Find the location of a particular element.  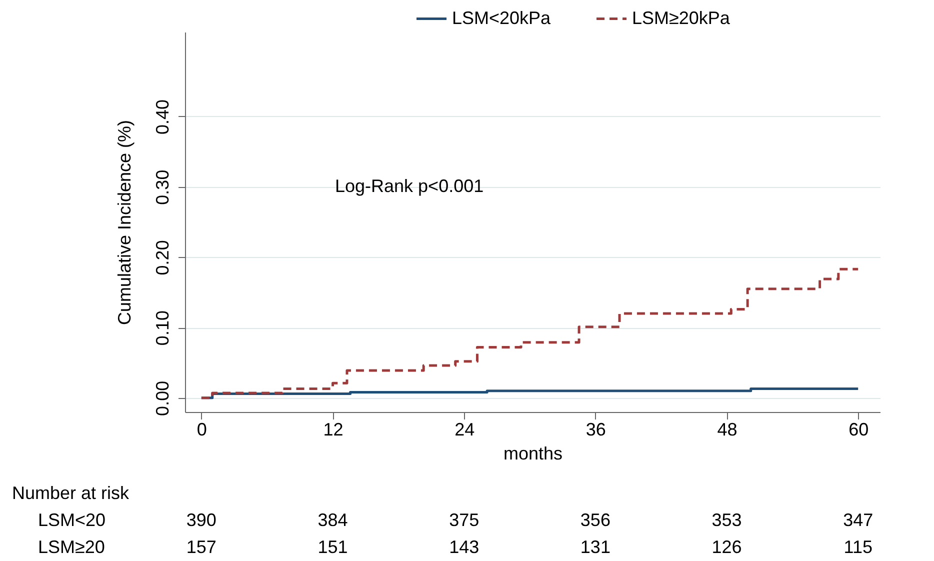

x-tick-label: 12 is located at coordinates (333, 430).